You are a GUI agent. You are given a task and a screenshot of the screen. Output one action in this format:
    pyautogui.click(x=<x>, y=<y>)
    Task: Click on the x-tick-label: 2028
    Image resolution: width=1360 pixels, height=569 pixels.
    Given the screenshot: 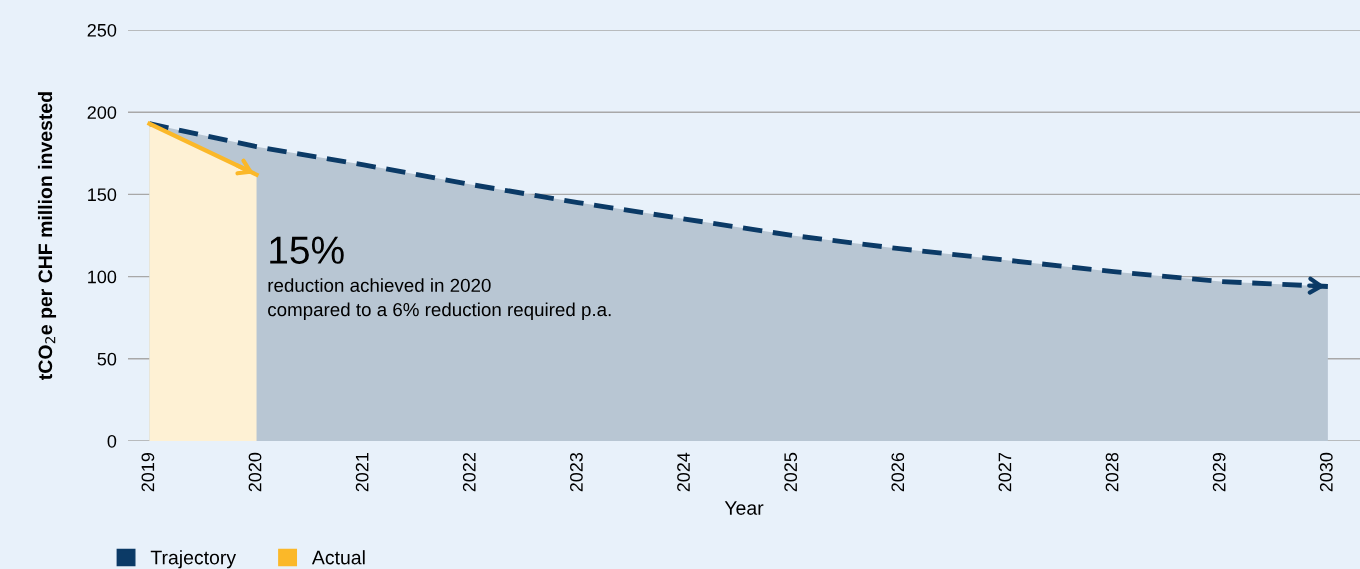 What is the action you would take?
    pyautogui.click(x=1112, y=472)
    